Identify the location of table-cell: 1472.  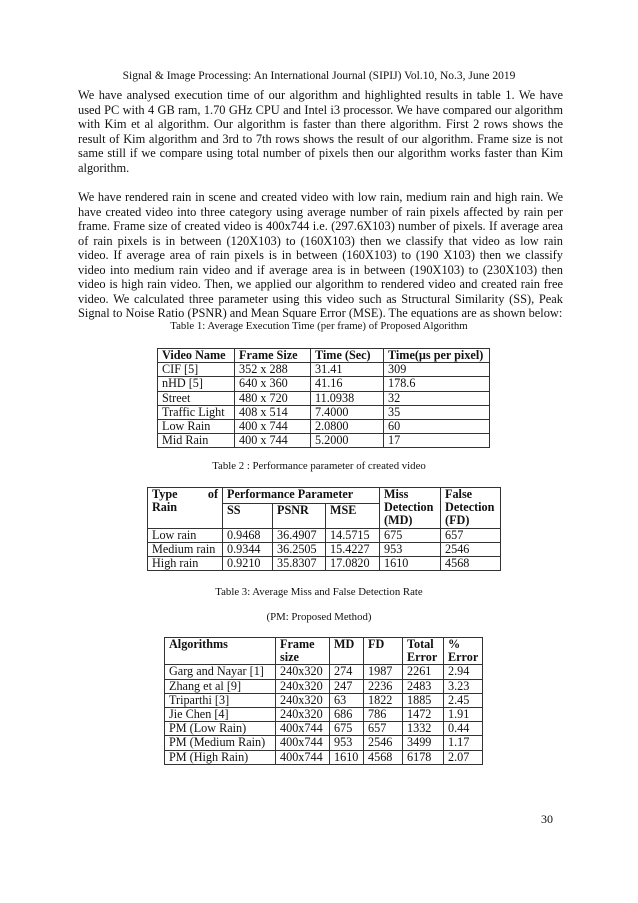
(423, 715).